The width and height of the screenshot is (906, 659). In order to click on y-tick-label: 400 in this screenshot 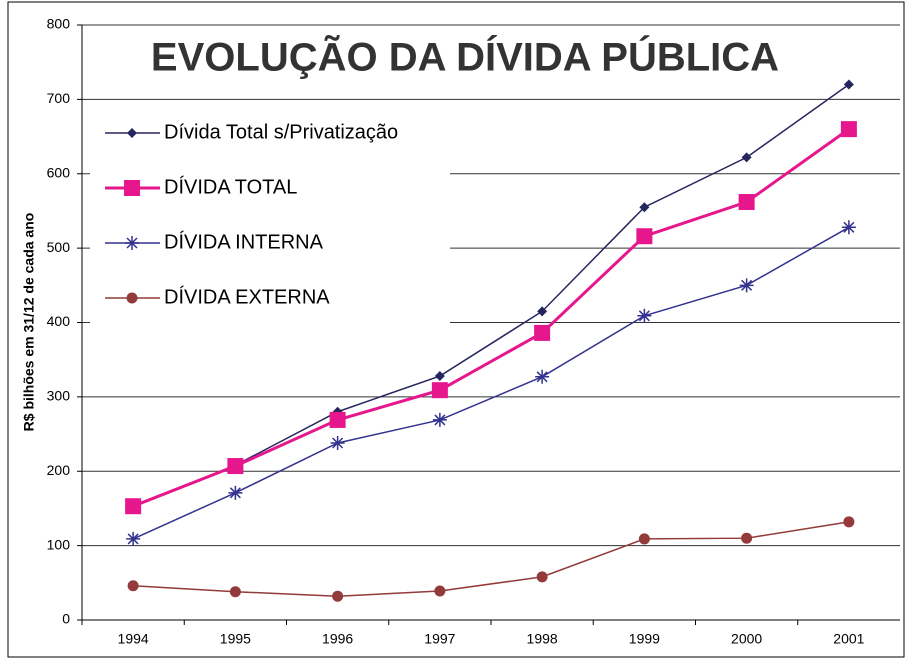, I will do `click(59, 321)`.